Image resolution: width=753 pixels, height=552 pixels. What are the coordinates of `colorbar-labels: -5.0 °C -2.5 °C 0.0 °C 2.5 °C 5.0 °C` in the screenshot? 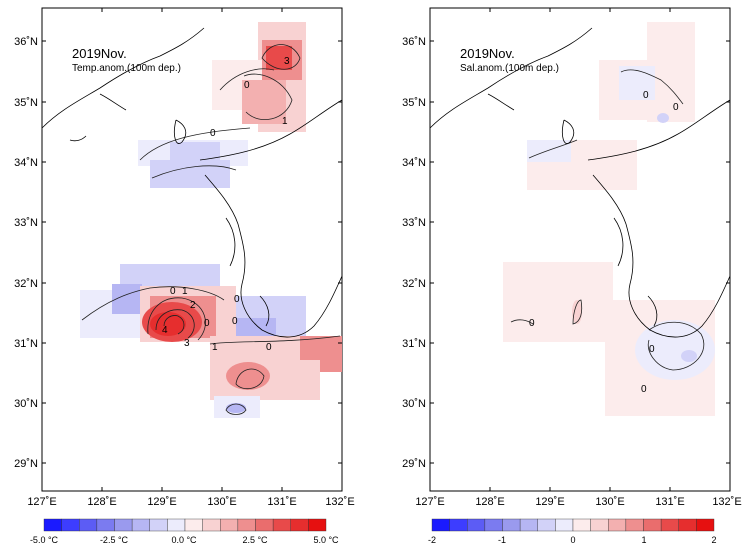 It's located at (184, 540).